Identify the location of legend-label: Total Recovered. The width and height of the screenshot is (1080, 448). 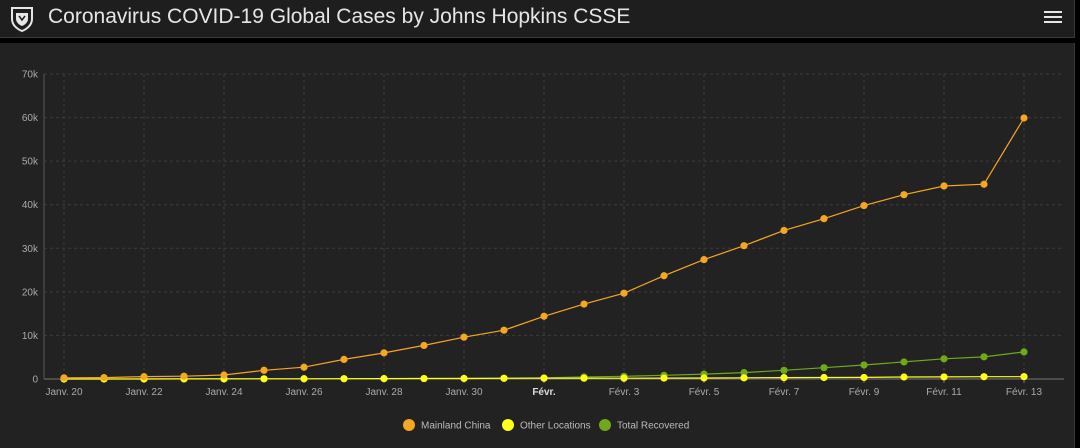
(653, 426).